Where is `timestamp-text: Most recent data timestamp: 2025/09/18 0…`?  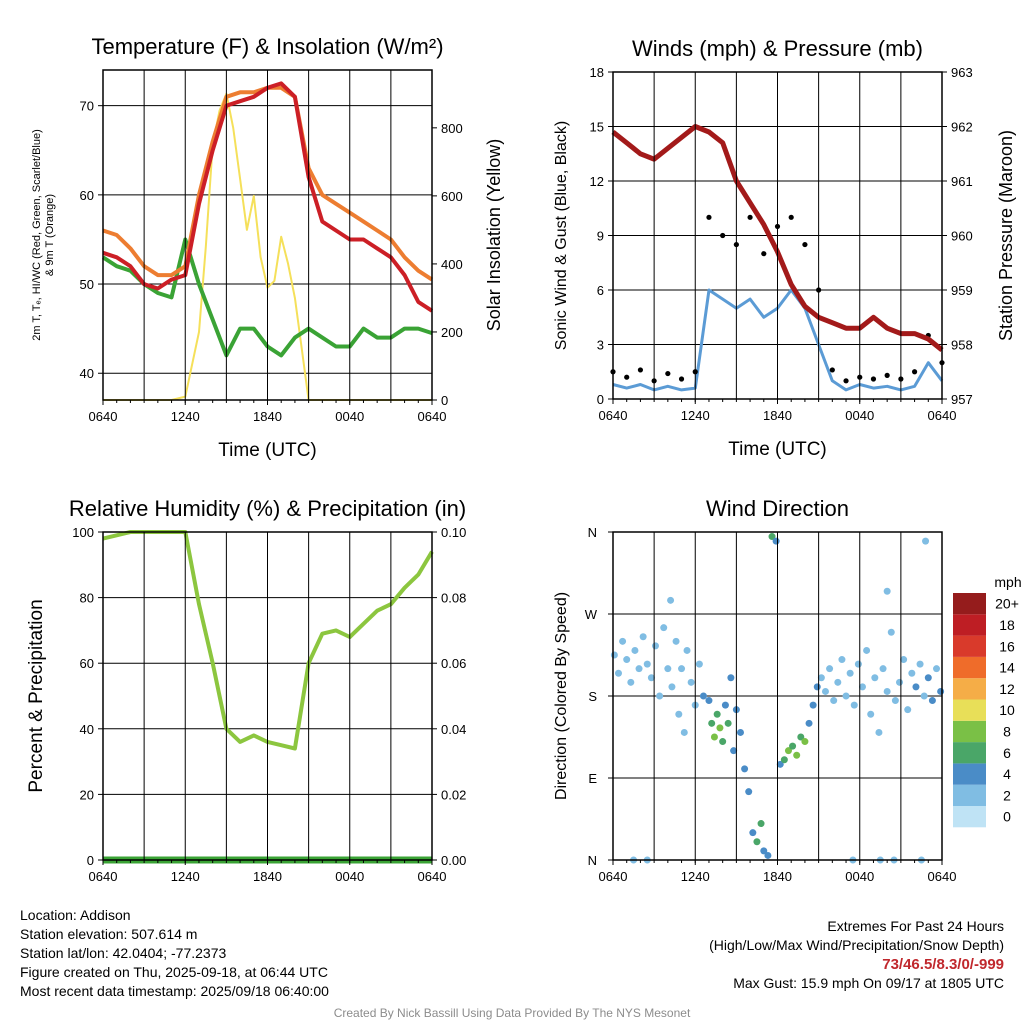
timestamp-text: Most recent data timestamp: 2025/09/18 0… is located at coordinates (174, 991).